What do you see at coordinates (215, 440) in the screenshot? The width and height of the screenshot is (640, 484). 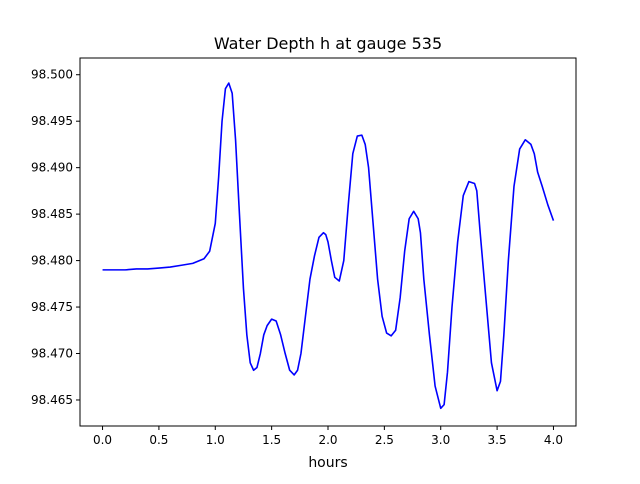 I see `x-tick-label: 1.0` at bounding box center [215, 440].